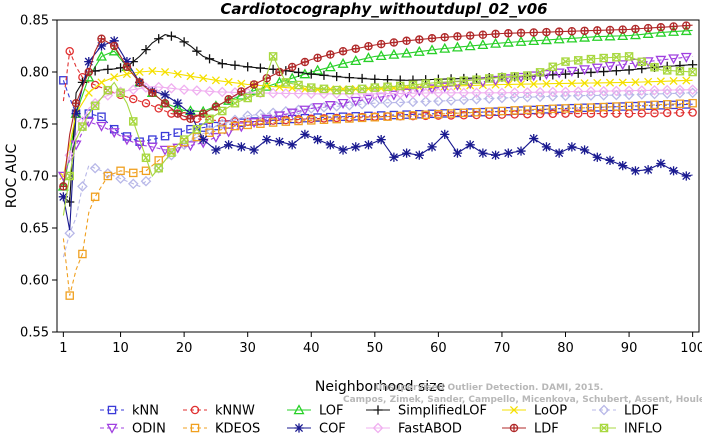 The height and width of the screenshot is (434, 702). I want to click on x-tick-label: 30, so click(247, 348).